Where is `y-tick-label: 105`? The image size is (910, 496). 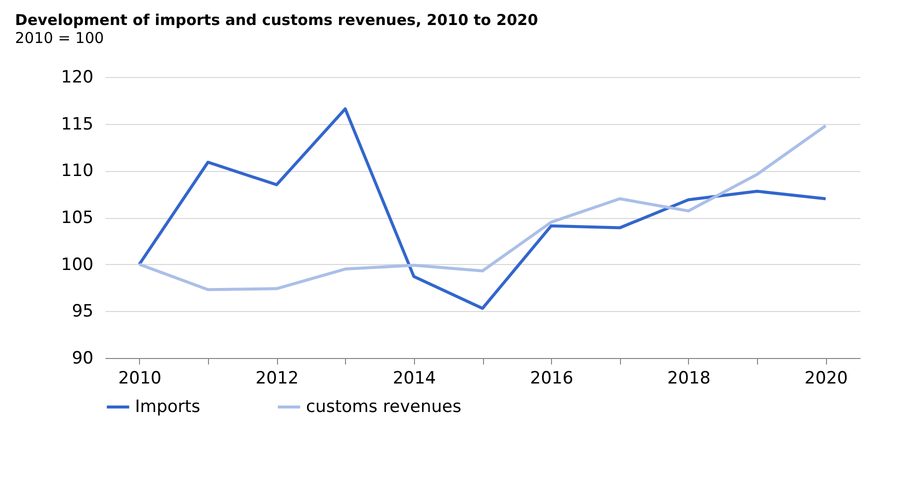
y-tick-label: 105 is located at coordinates (77, 218).